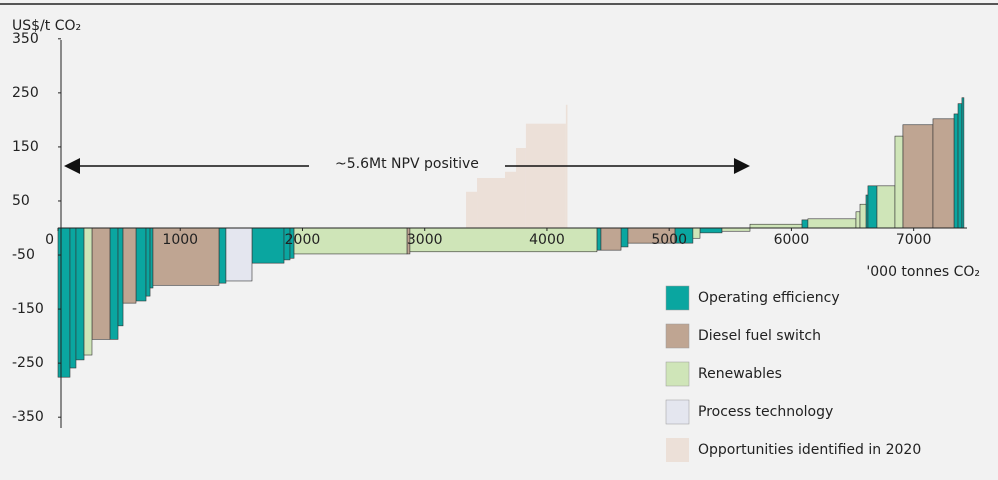  Describe the element at coordinates (23, 255) in the screenshot. I see `y-tick-label: -50` at that location.